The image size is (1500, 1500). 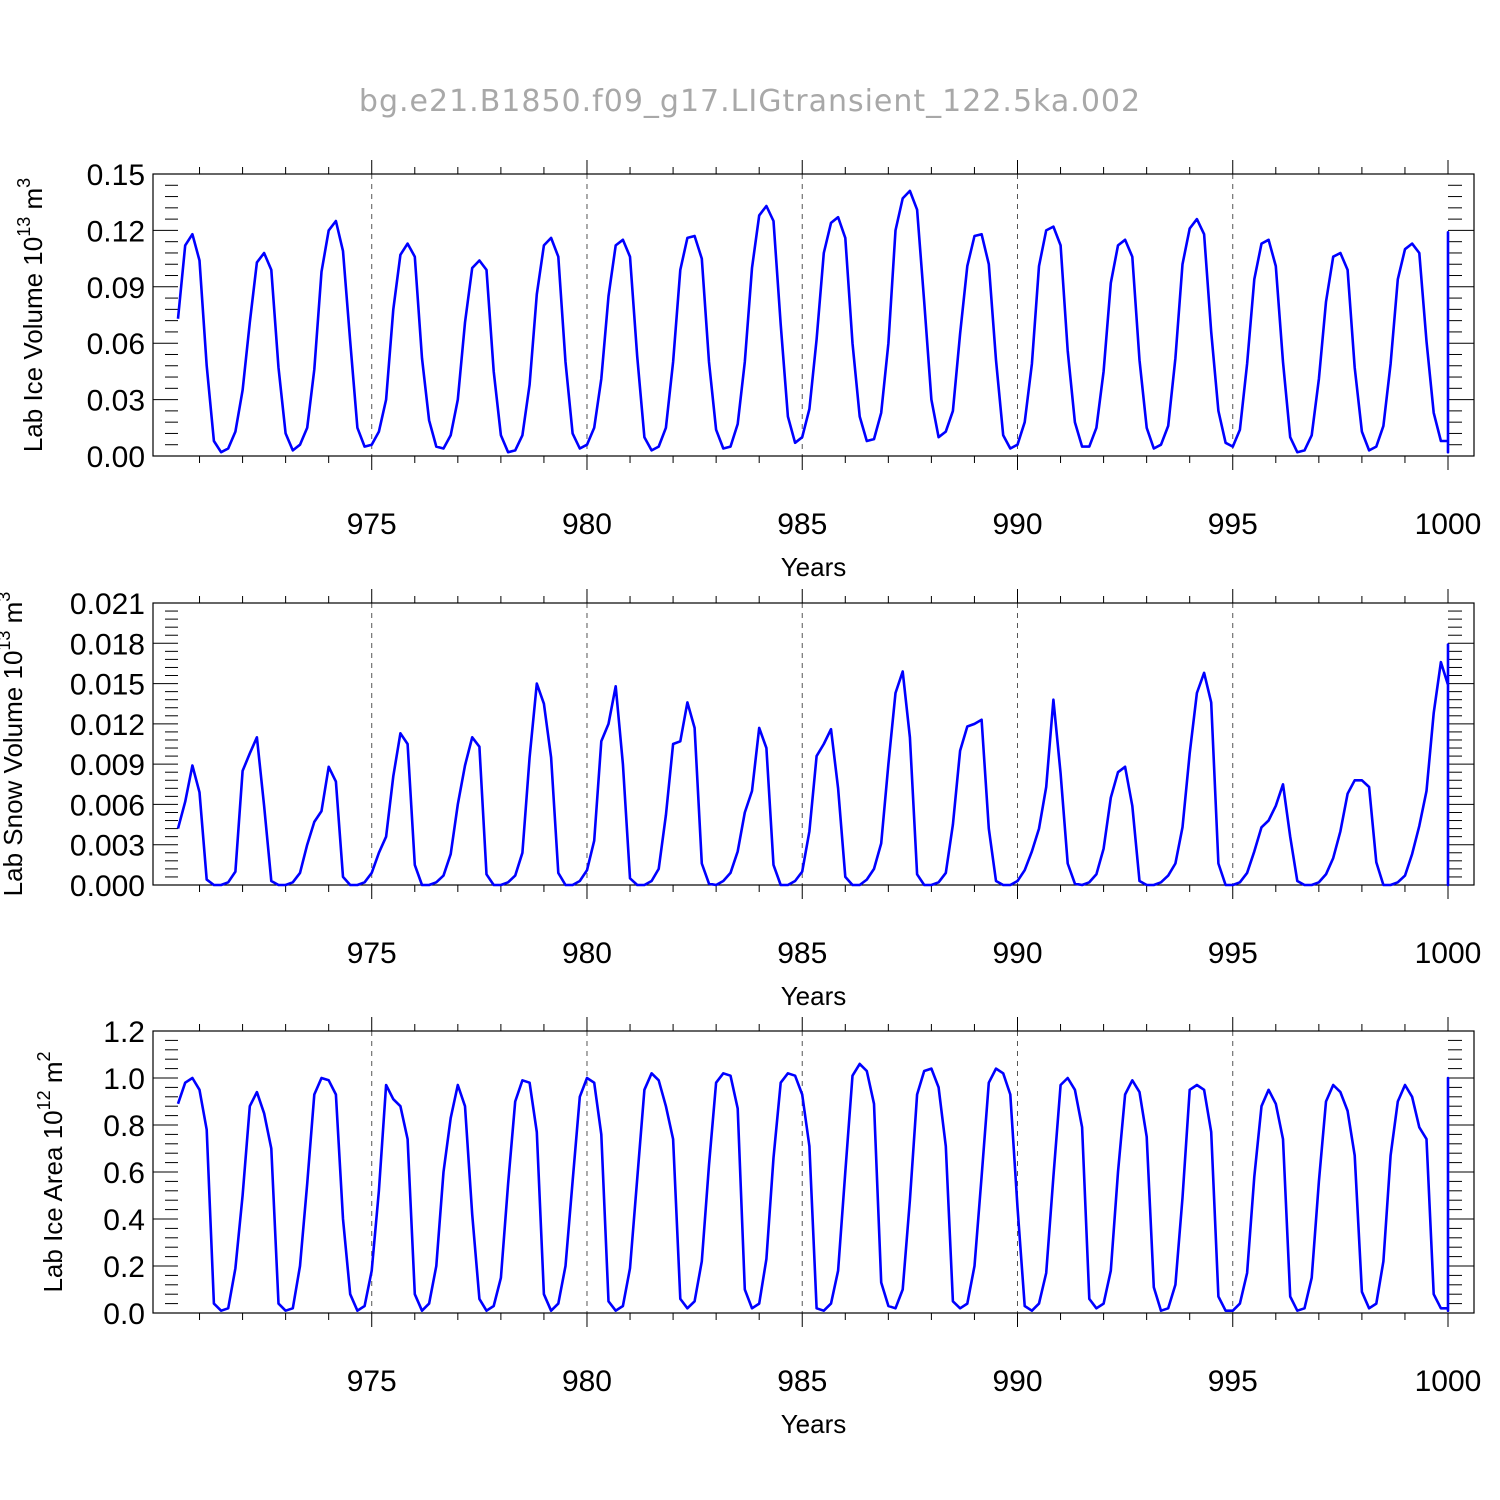 I want to click on y-tick-label: 0.006, so click(x=107, y=805).